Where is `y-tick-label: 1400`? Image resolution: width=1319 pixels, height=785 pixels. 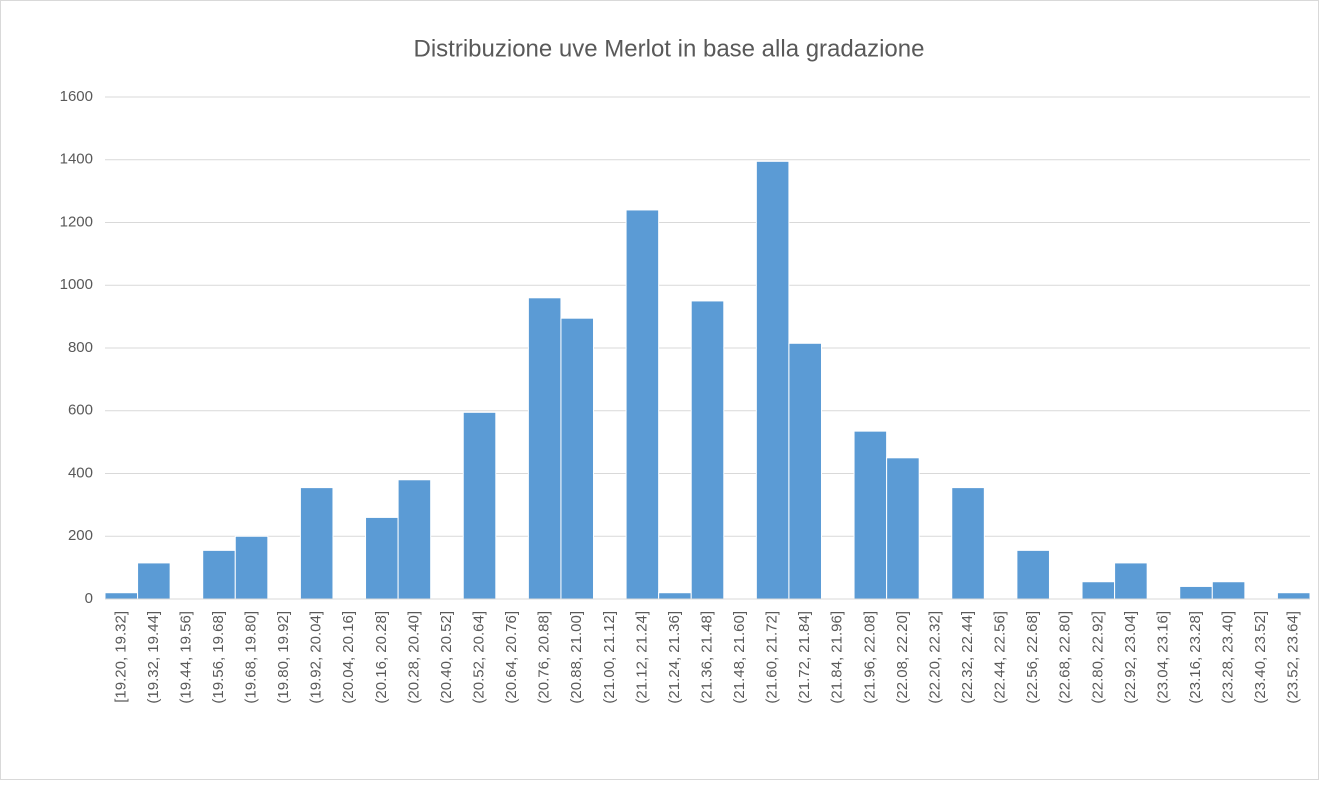
y-tick-label: 1400 is located at coordinates (76, 159).